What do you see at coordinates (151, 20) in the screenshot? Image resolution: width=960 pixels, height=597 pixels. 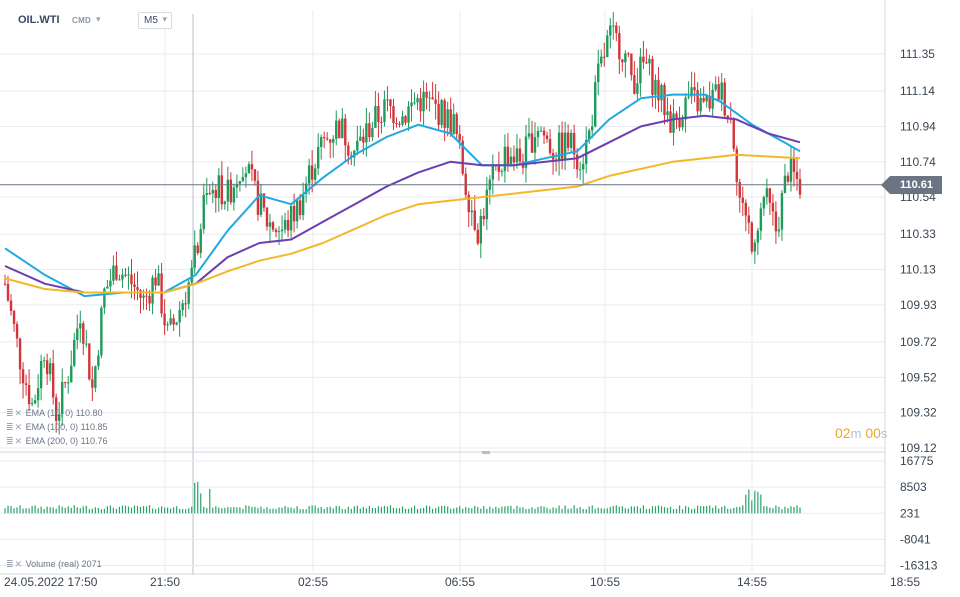 I see `timeframe-value: M5` at bounding box center [151, 20].